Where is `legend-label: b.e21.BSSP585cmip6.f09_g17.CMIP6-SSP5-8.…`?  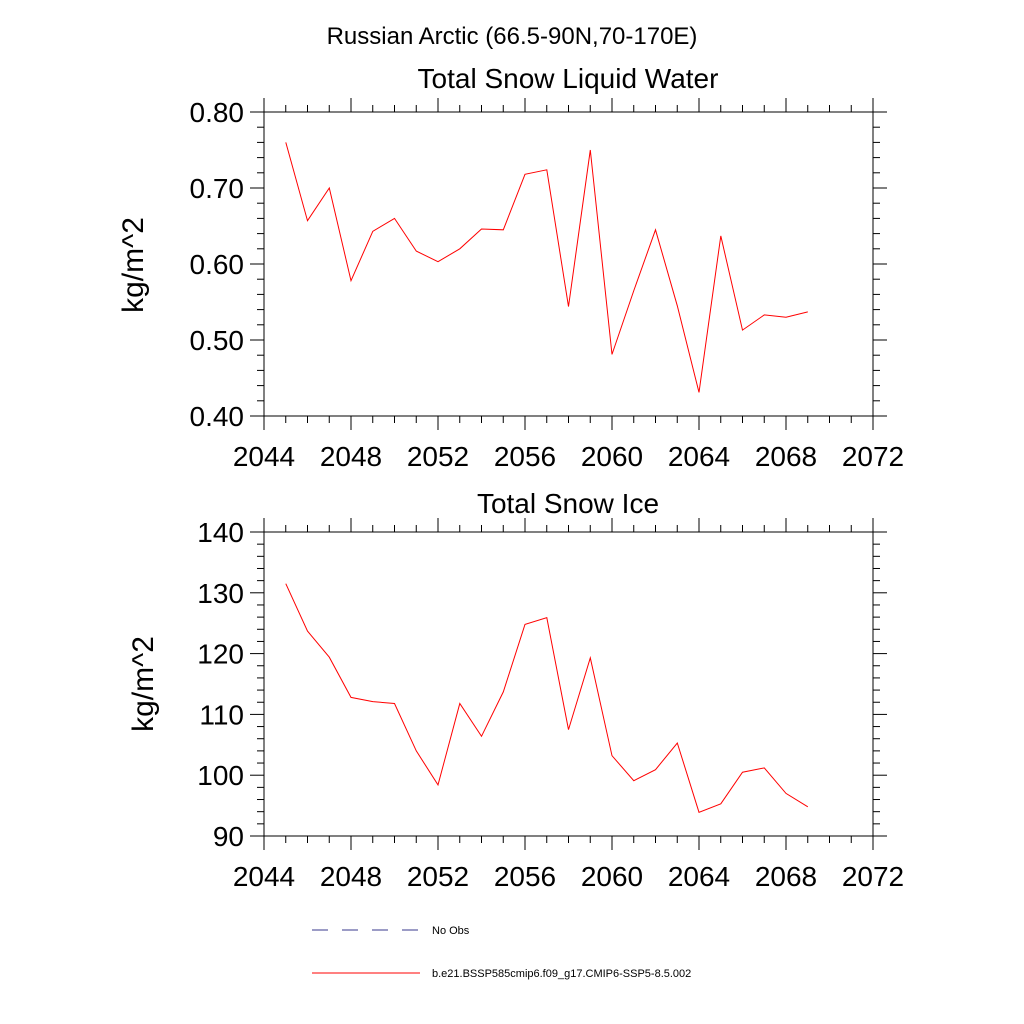 legend-label: b.e21.BSSP585cmip6.f09_g17.CMIP6-SSP5-8.… is located at coordinates (561, 974).